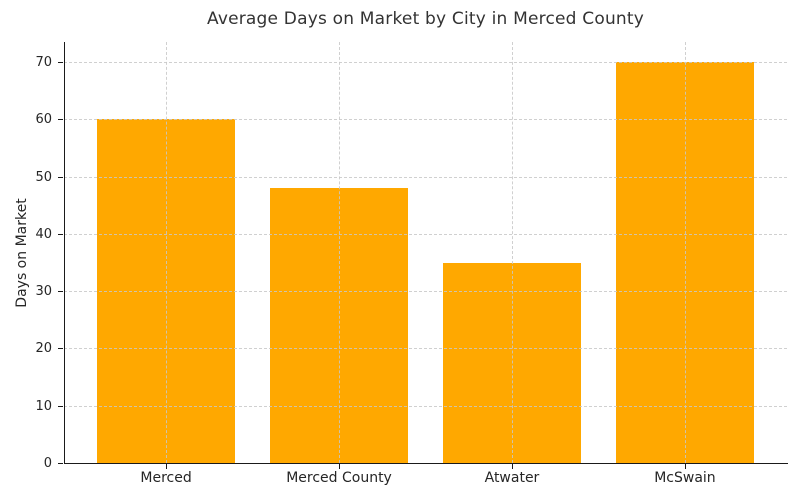  I want to click on x-tick-label-mcswain: McSwain, so click(685, 478).